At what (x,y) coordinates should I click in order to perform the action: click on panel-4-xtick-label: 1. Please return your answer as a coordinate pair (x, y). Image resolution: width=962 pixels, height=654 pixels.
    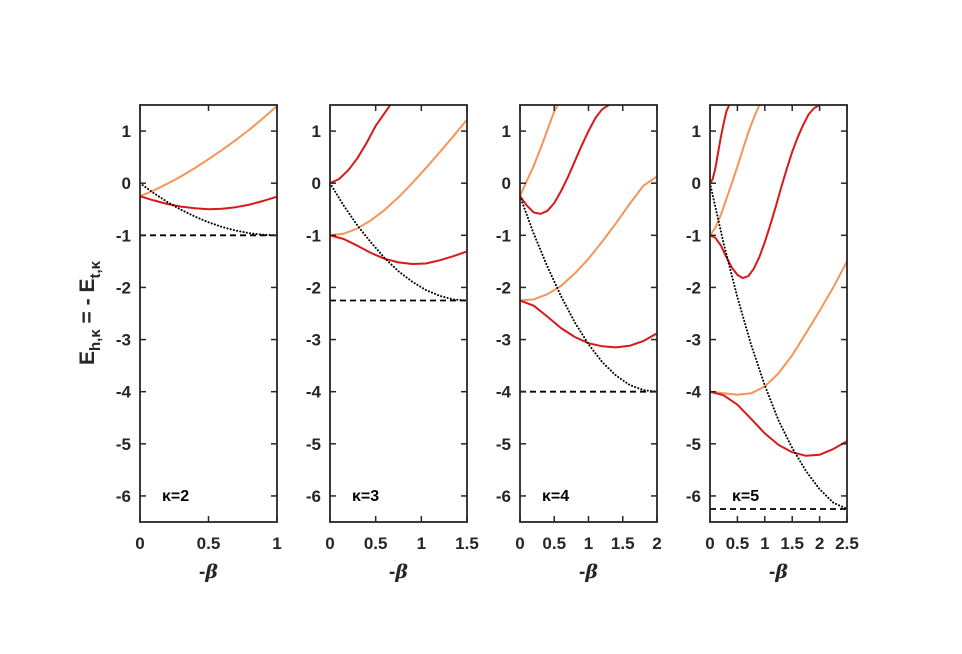
    Looking at the image, I should click on (764, 543).